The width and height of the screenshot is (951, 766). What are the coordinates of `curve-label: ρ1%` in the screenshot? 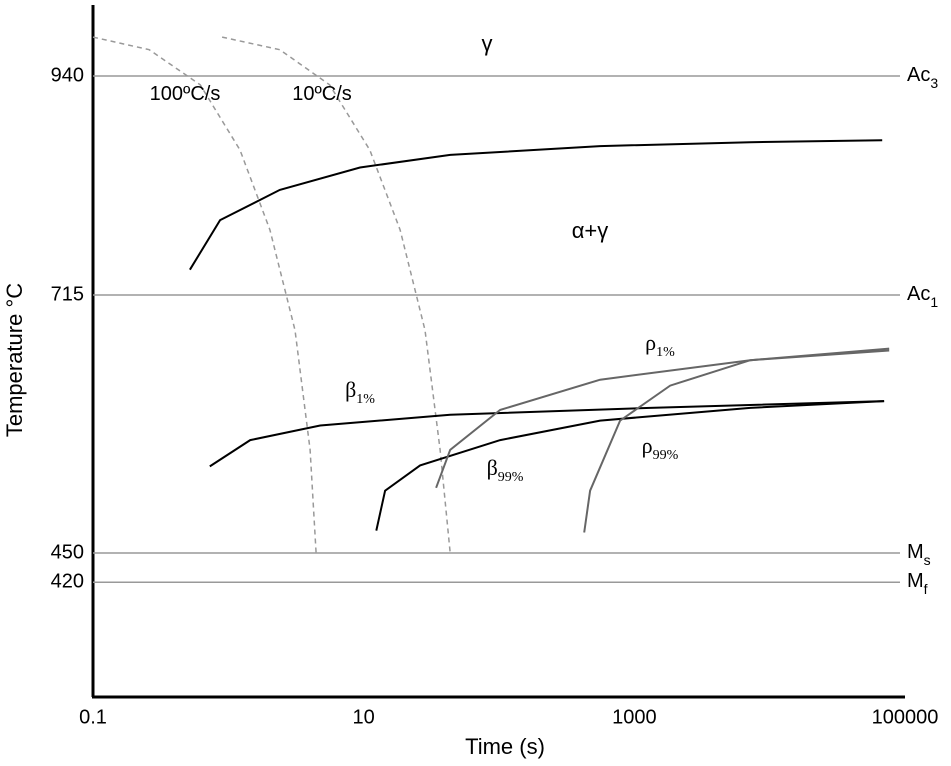 It's located at (660, 345).